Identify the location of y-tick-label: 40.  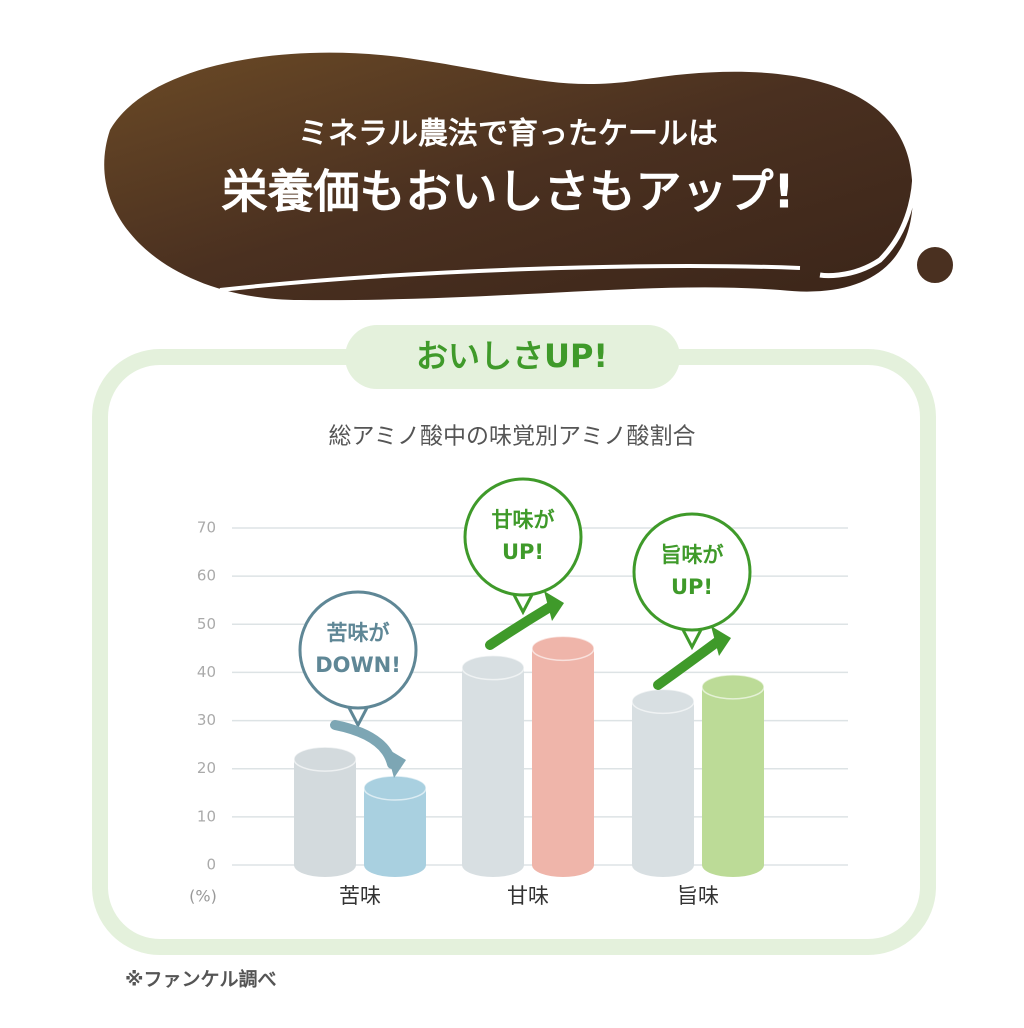
(206, 672).